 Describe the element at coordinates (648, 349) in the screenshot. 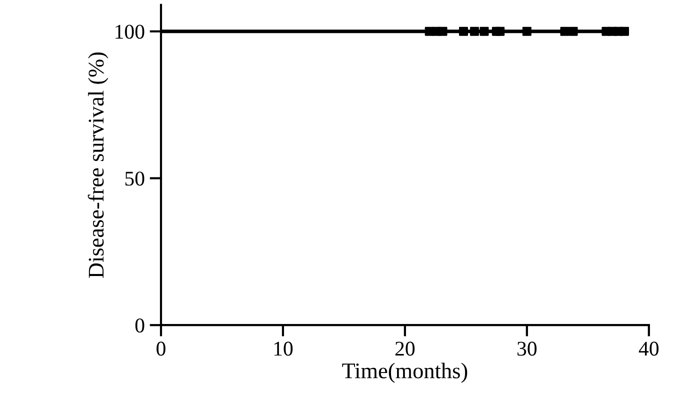

I see `x-tick-label: 40` at that location.